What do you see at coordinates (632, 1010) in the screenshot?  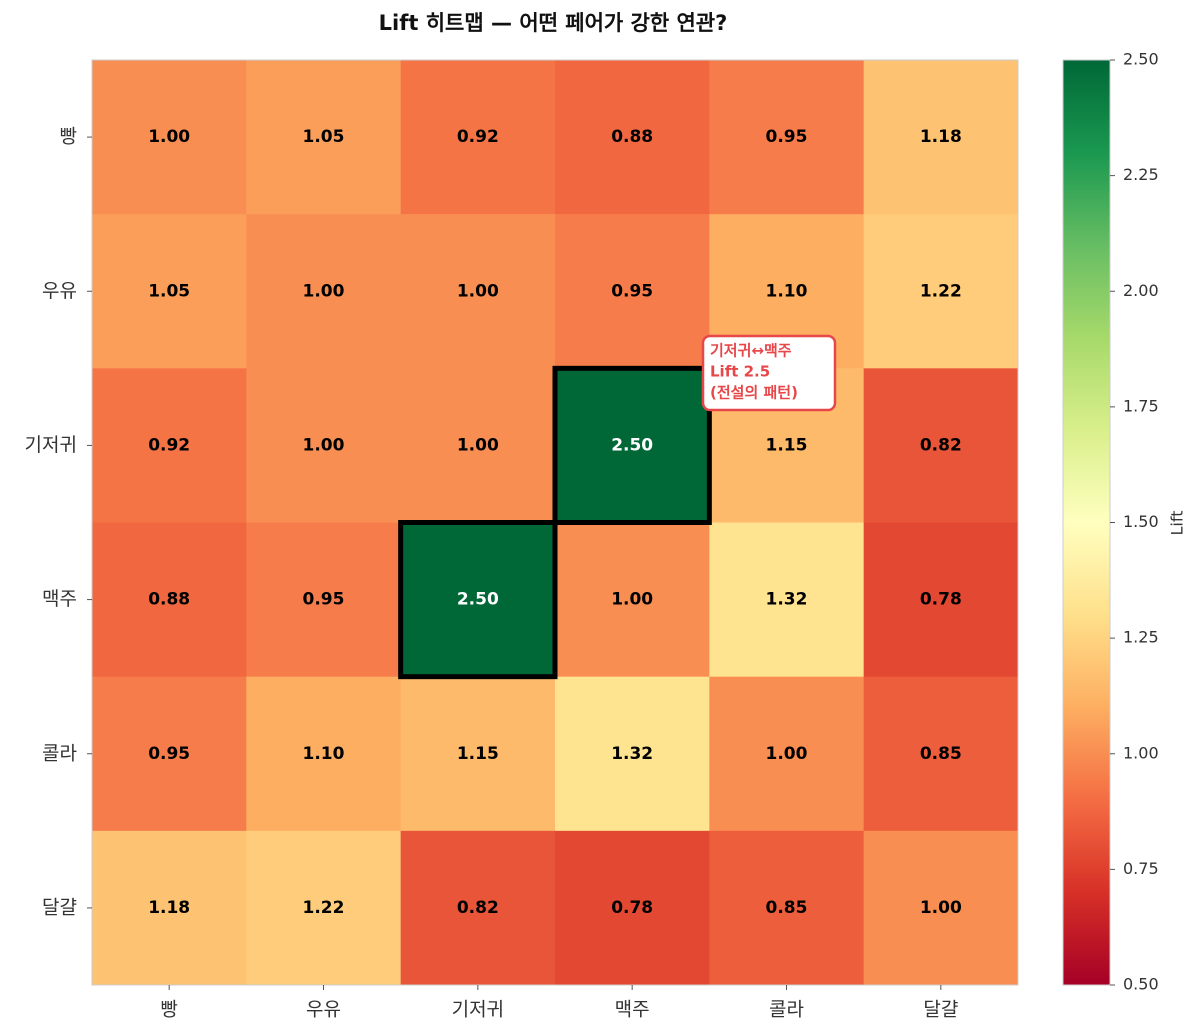 I see `x-tick-label: 맥주` at bounding box center [632, 1010].